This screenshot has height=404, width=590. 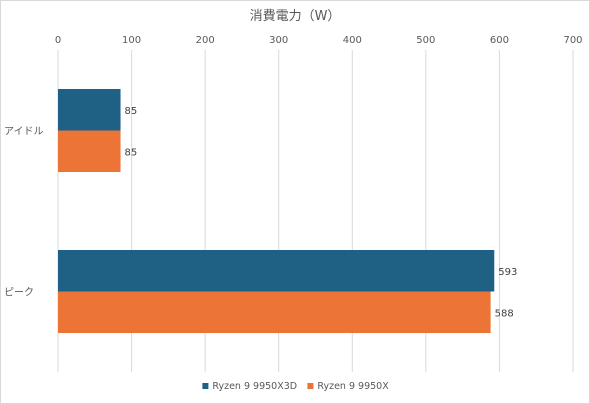 I want to click on x-tick-label: 500, so click(x=425, y=40).